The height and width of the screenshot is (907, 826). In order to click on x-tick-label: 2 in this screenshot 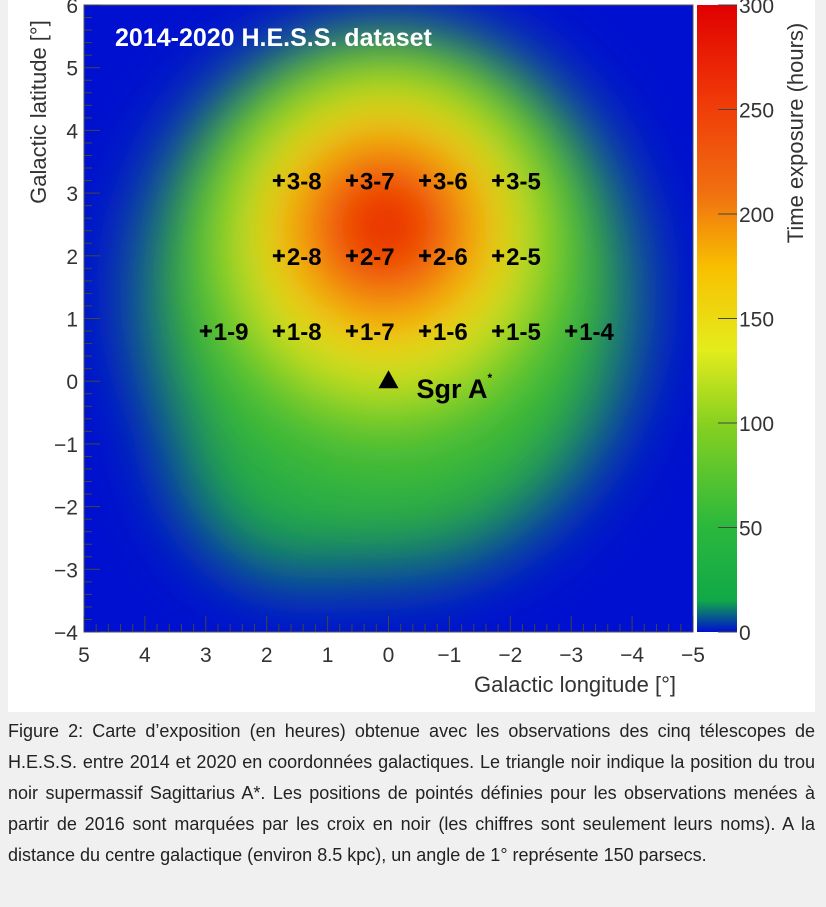, I will do `click(267, 655)`.